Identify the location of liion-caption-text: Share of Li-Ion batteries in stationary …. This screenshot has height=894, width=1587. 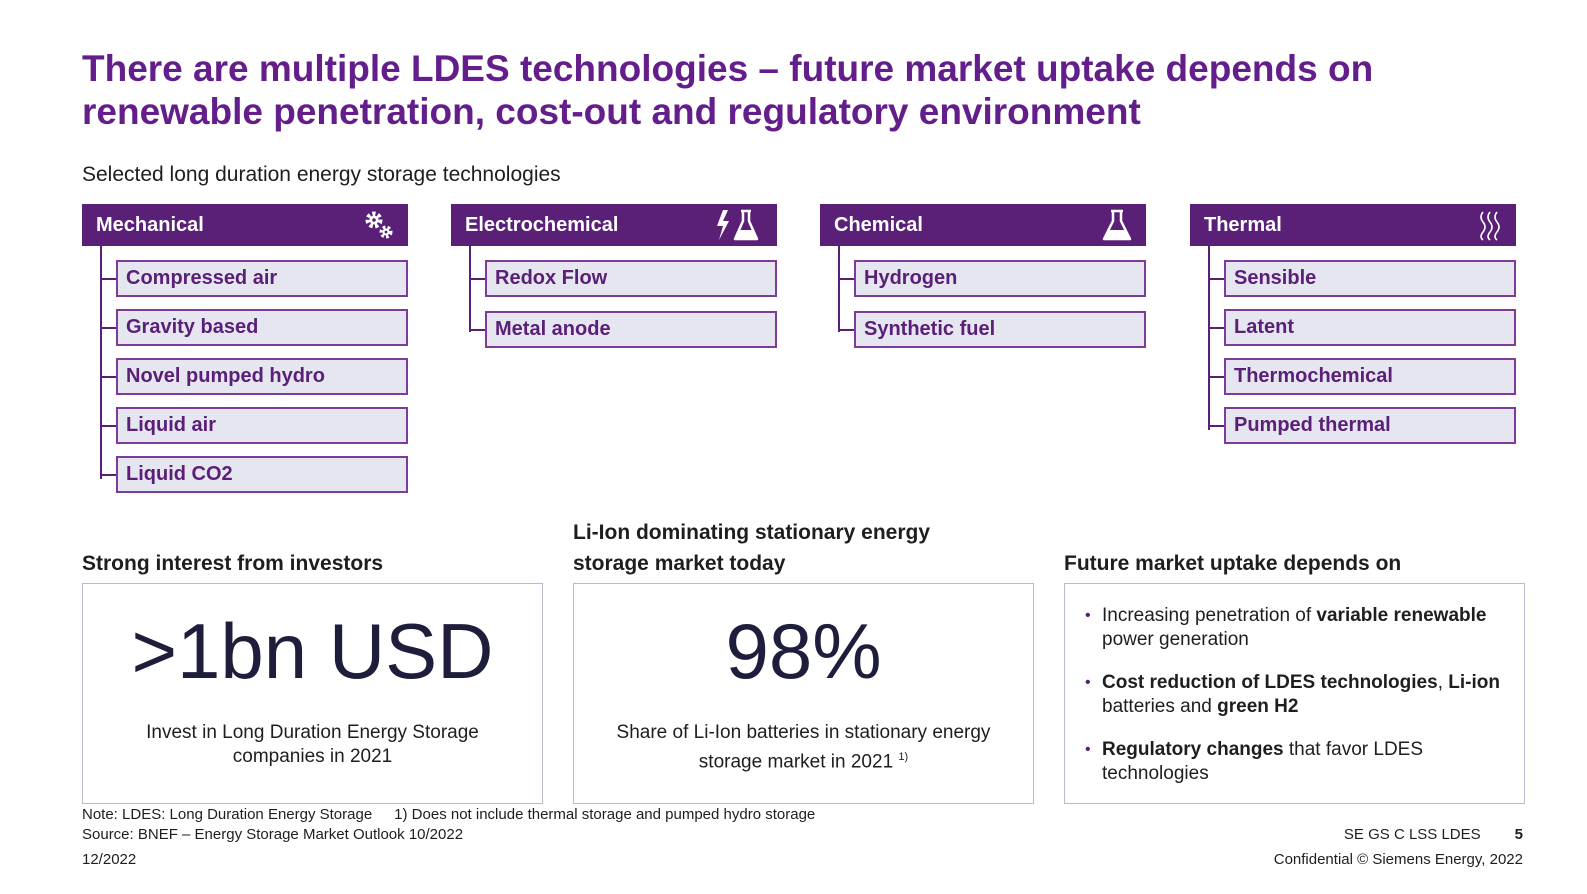
(803, 747).